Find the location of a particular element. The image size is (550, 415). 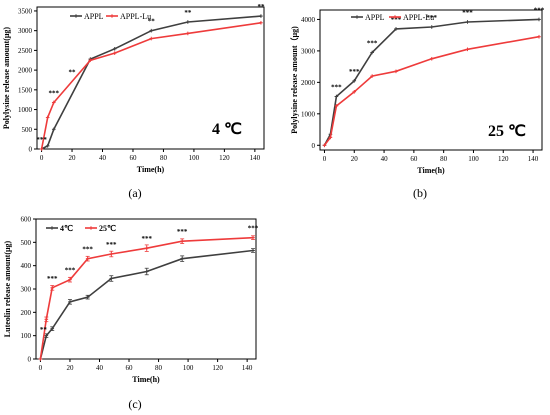

y-tick-label: 600 is located at coordinates (26, 220).